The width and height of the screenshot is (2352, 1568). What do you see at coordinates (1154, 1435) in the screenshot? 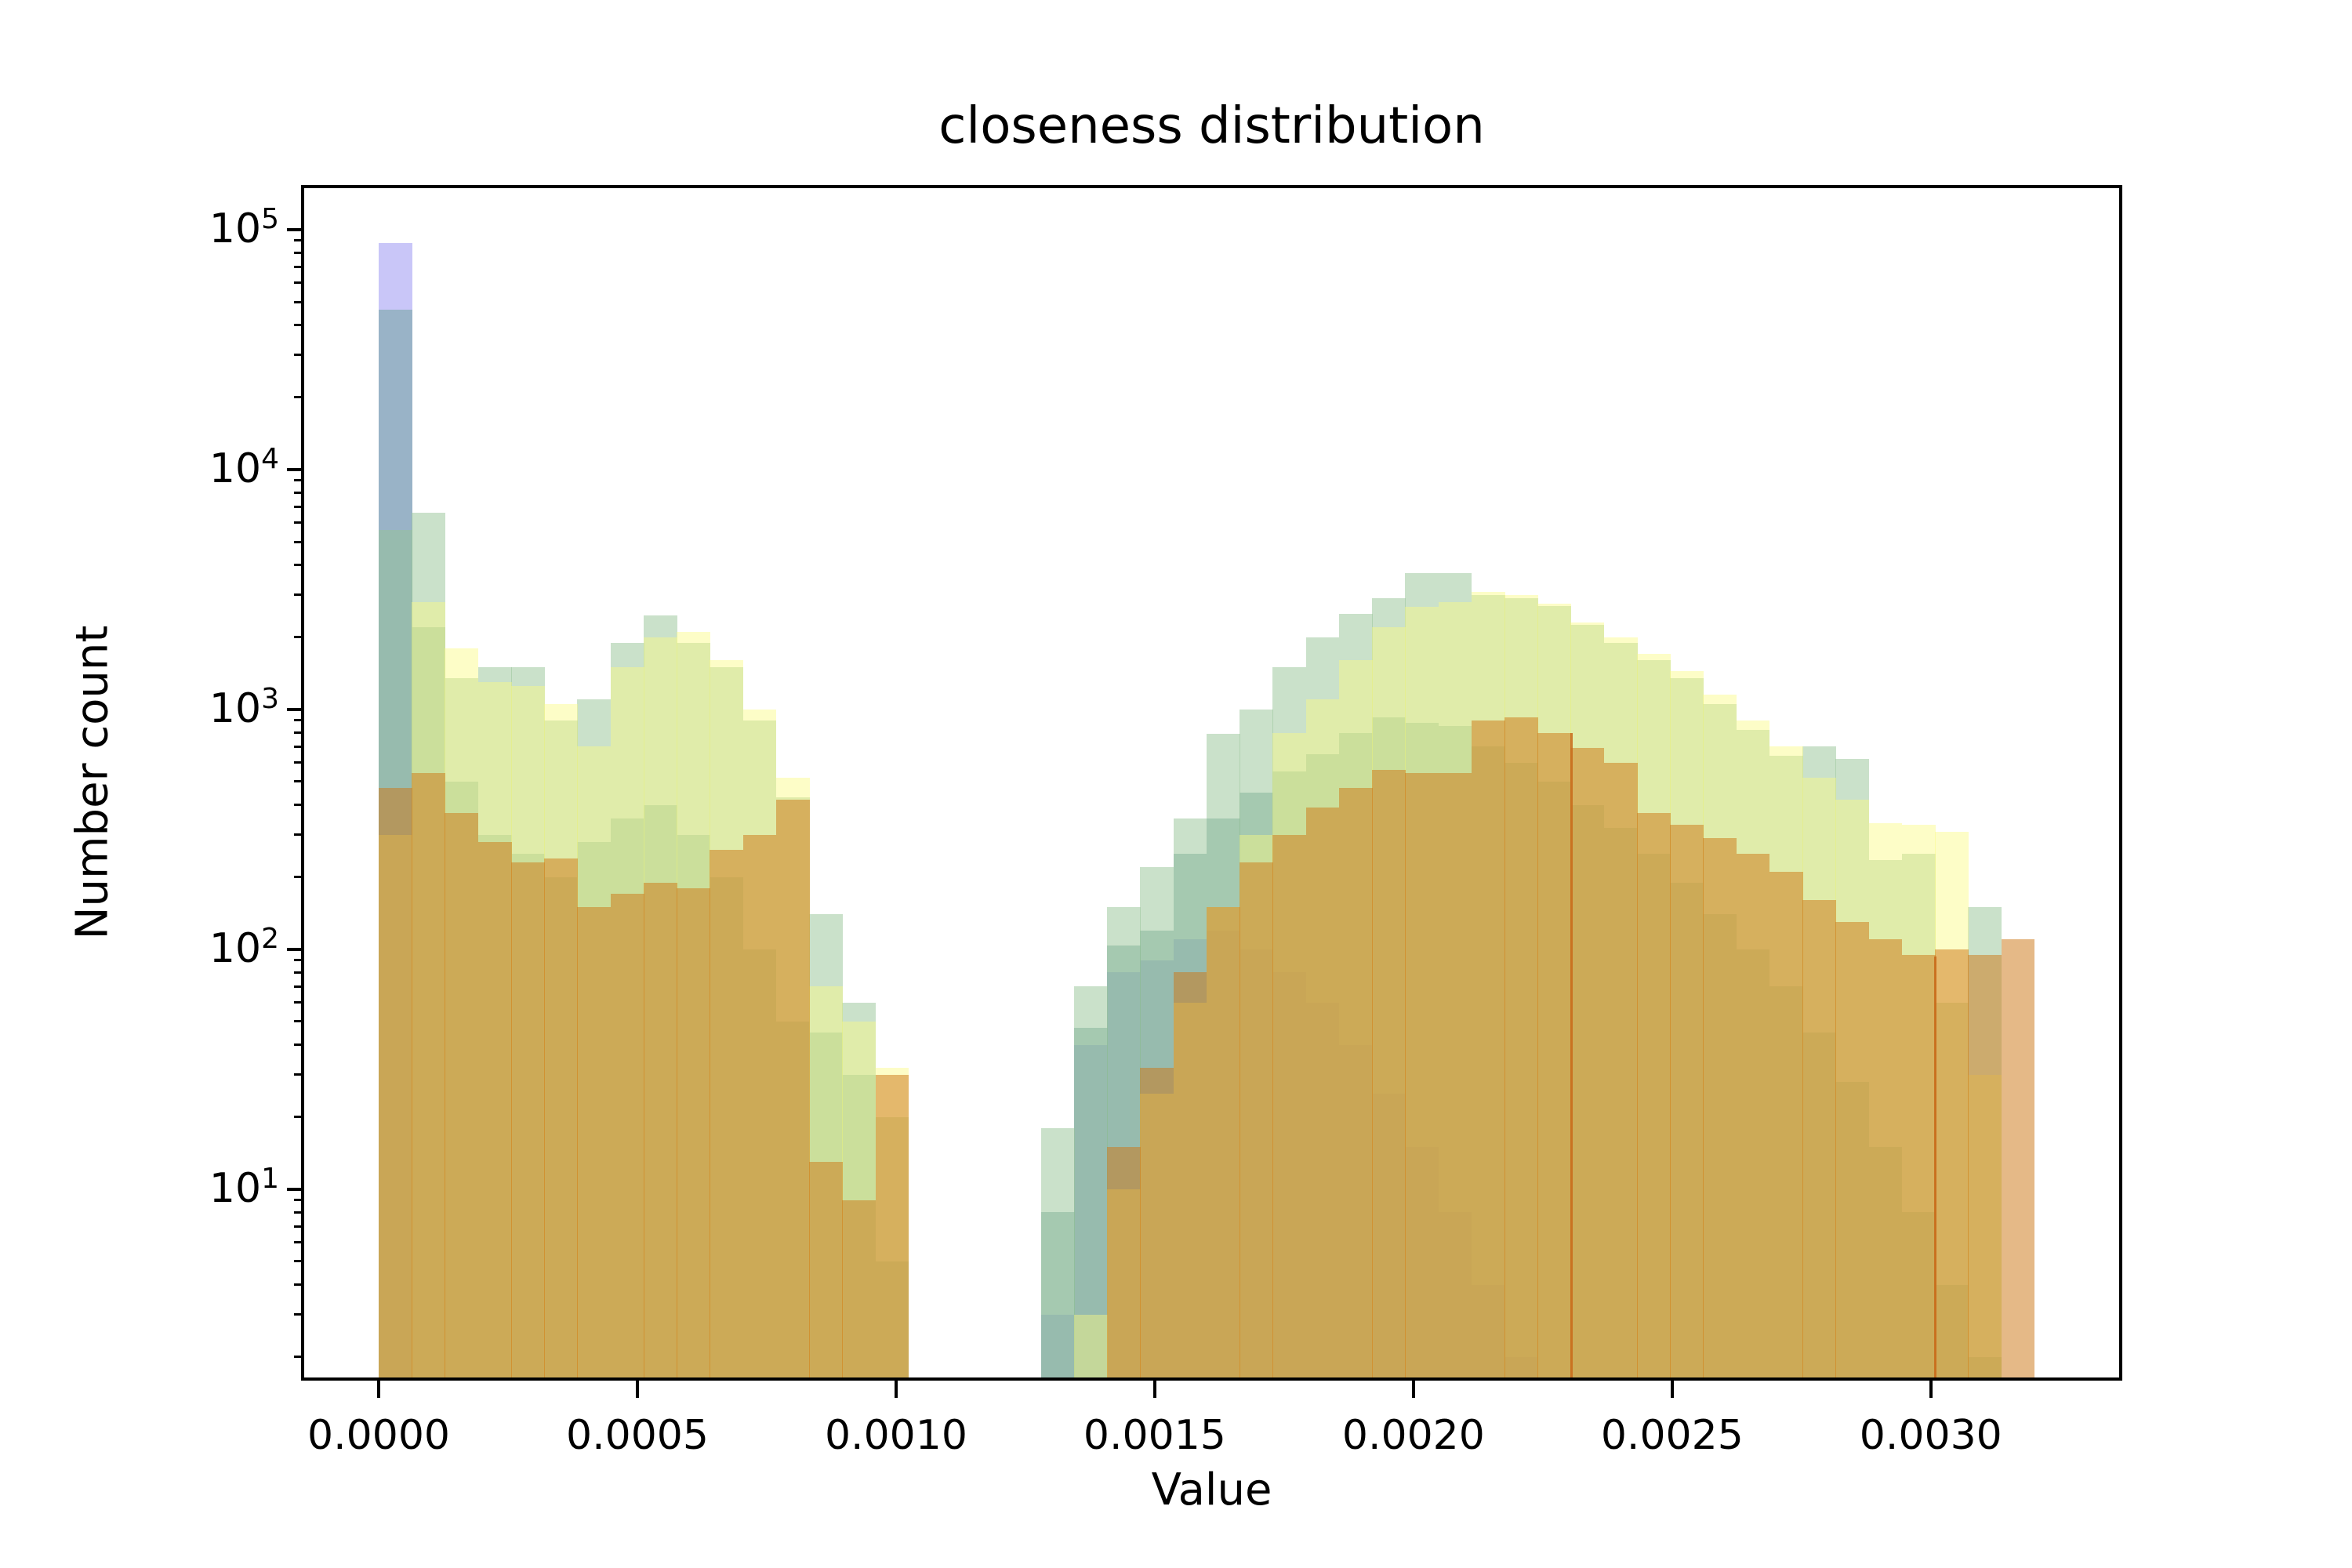
I see `x-tick-label: 0.0015` at bounding box center [1154, 1435].